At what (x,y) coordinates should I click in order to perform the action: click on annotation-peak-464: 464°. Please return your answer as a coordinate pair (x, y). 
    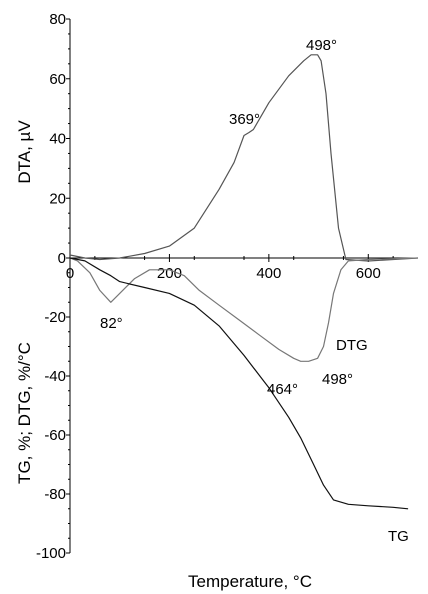
    Looking at the image, I should click on (282, 389).